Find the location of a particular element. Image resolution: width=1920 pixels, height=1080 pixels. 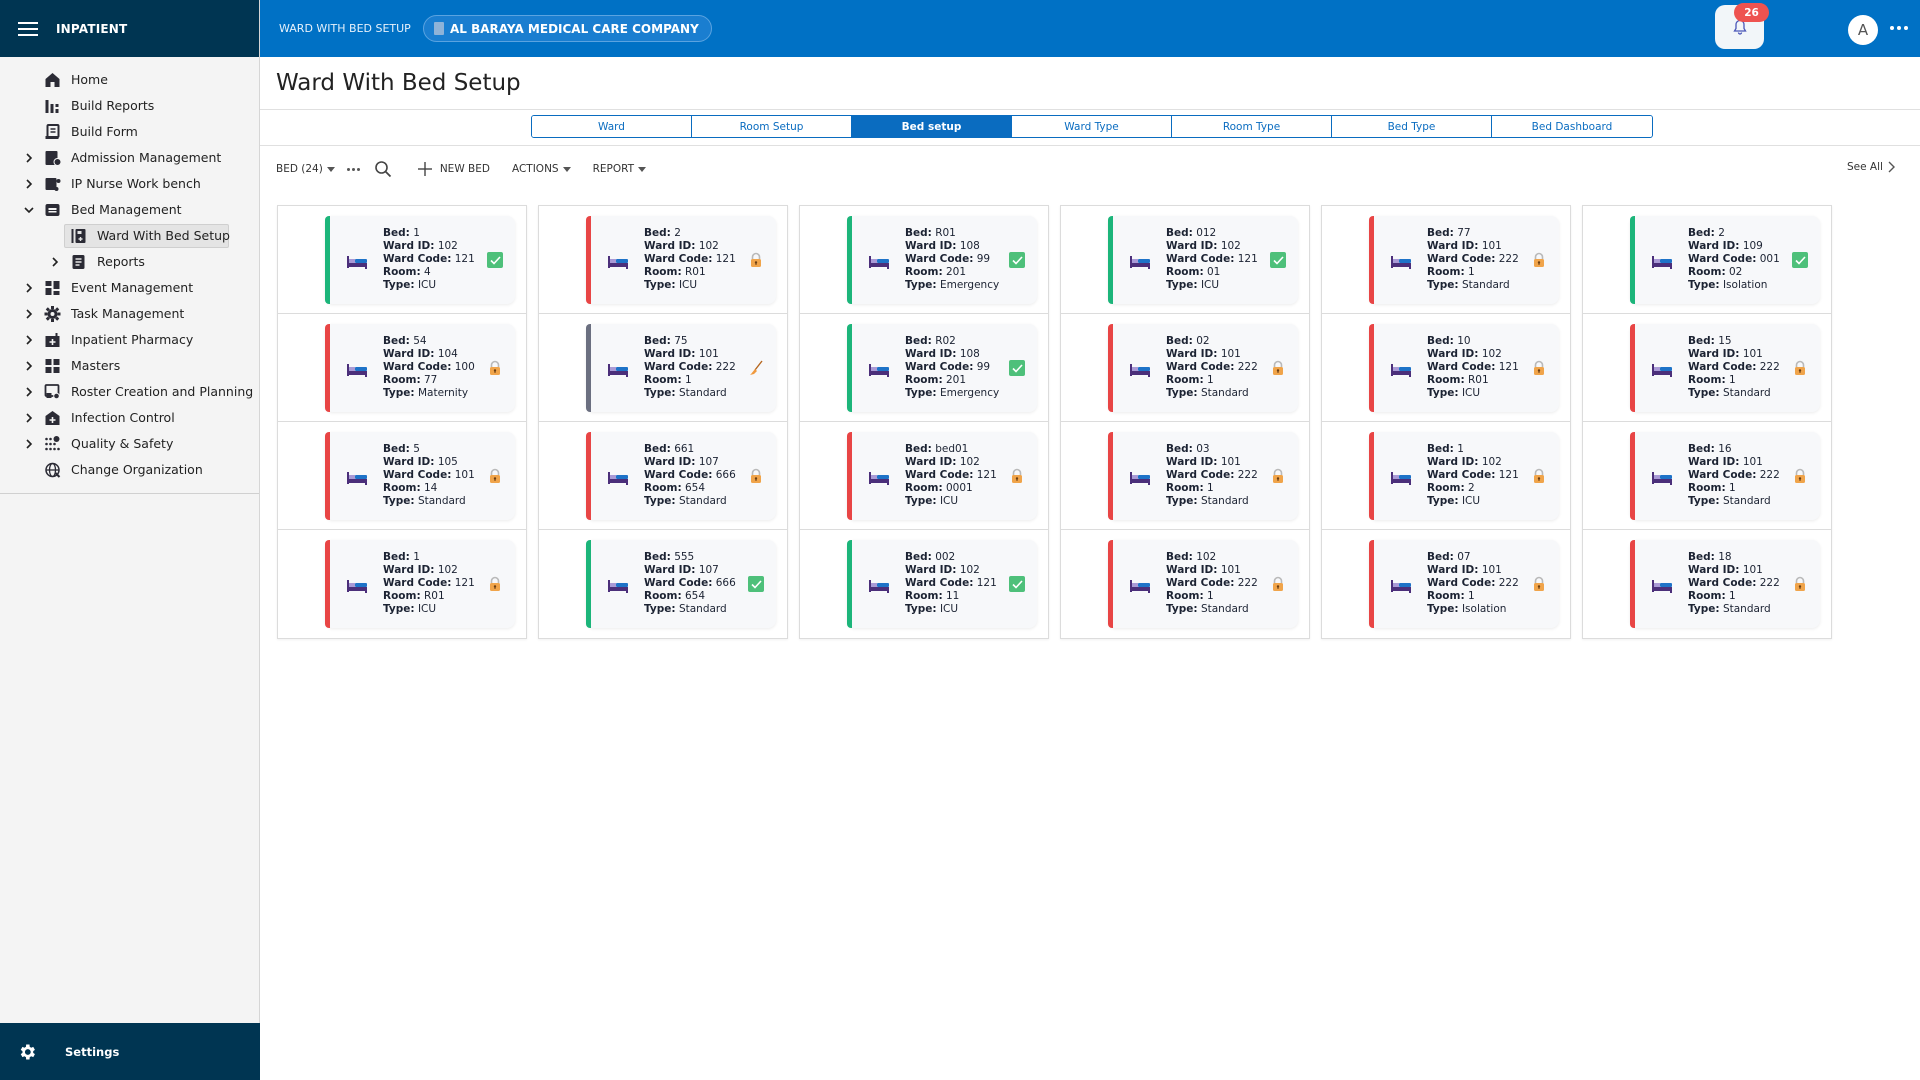

tab-bed-type: Bed Type is located at coordinates (1412, 126).